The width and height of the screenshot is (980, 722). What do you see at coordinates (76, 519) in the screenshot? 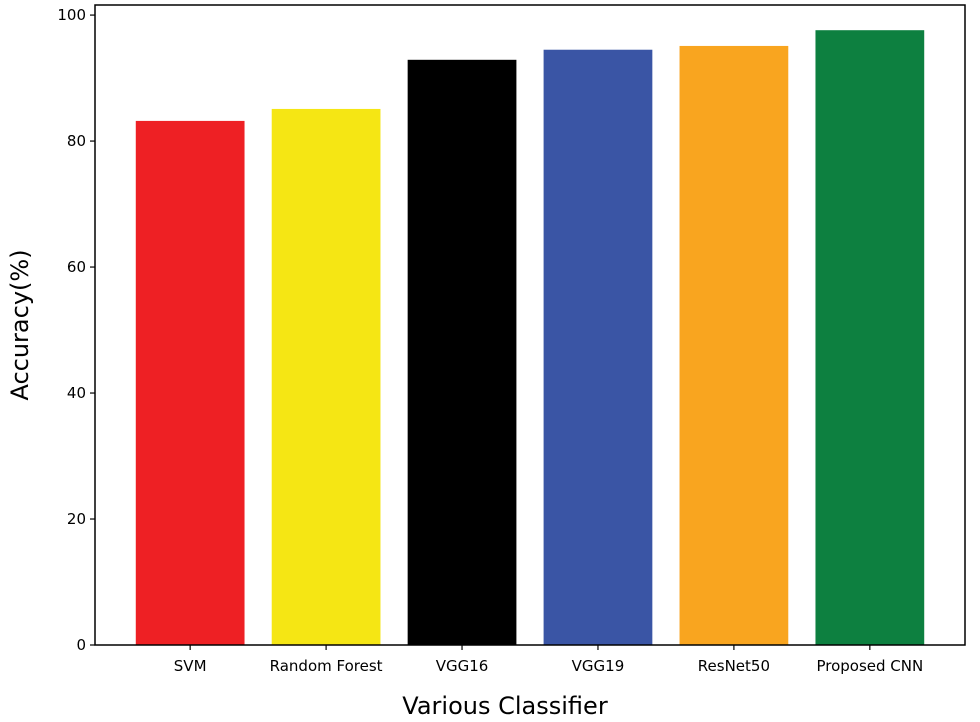
I see `y-tick-label: 20` at bounding box center [76, 519].